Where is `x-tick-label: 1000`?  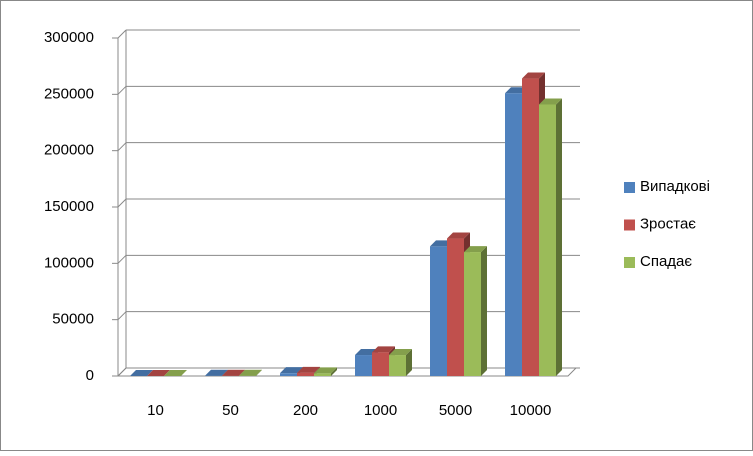 x-tick-label: 1000 is located at coordinates (380, 410).